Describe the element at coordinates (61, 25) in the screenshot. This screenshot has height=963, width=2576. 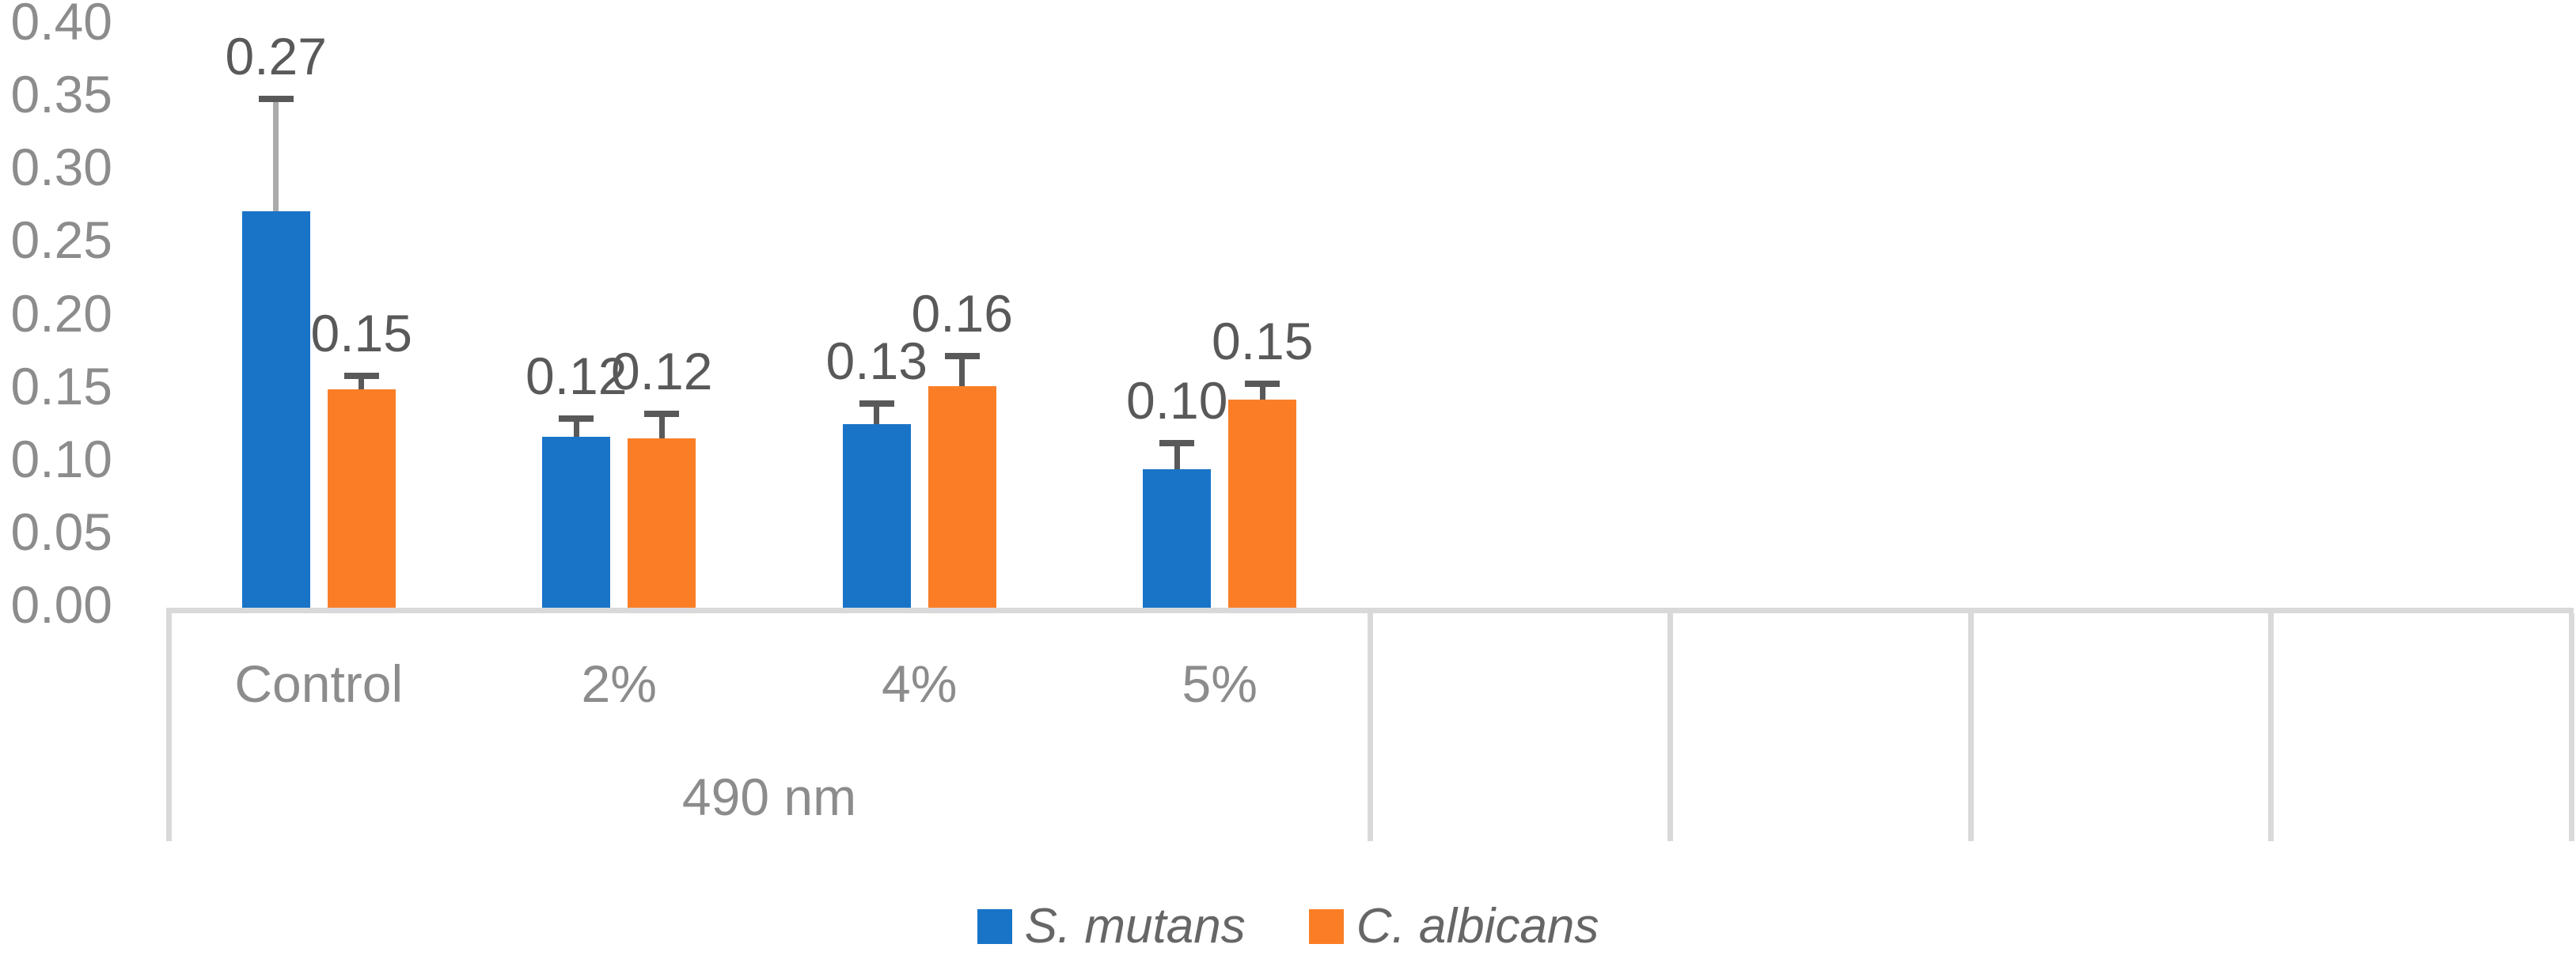
I see `y-axis-tick-label: 0.40` at that location.